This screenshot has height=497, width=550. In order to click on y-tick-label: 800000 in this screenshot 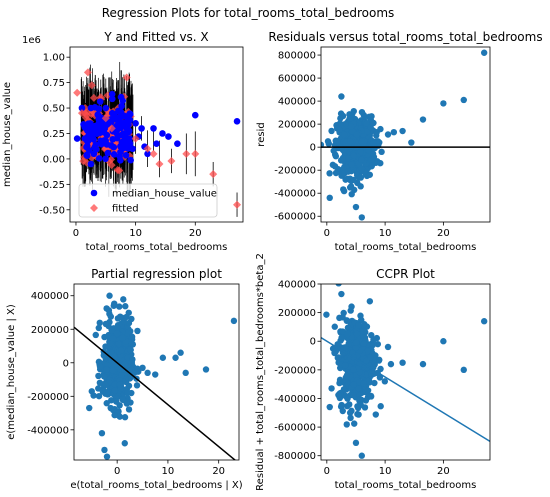, I will do `click(297, 56)`.